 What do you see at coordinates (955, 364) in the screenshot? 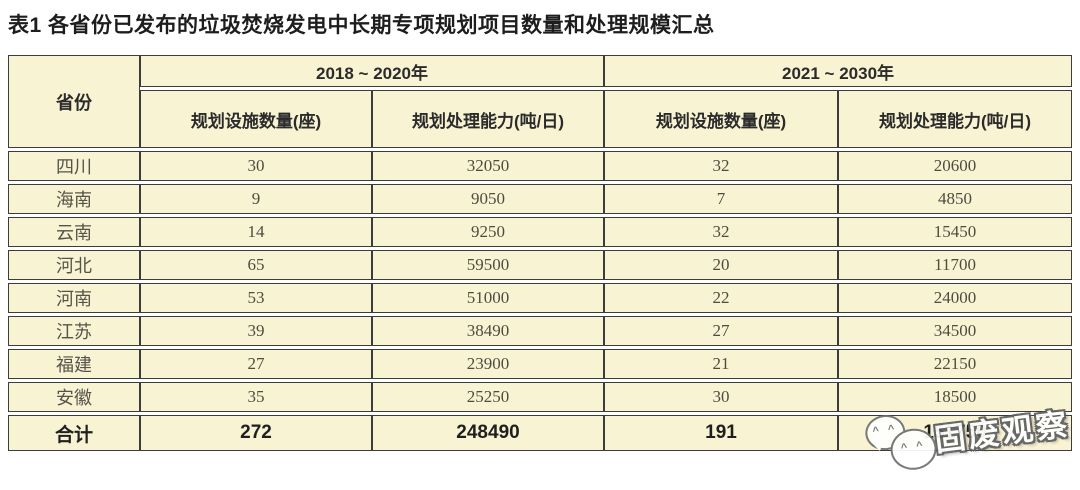
I see `value-cell: 22150` at bounding box center [955, 364].